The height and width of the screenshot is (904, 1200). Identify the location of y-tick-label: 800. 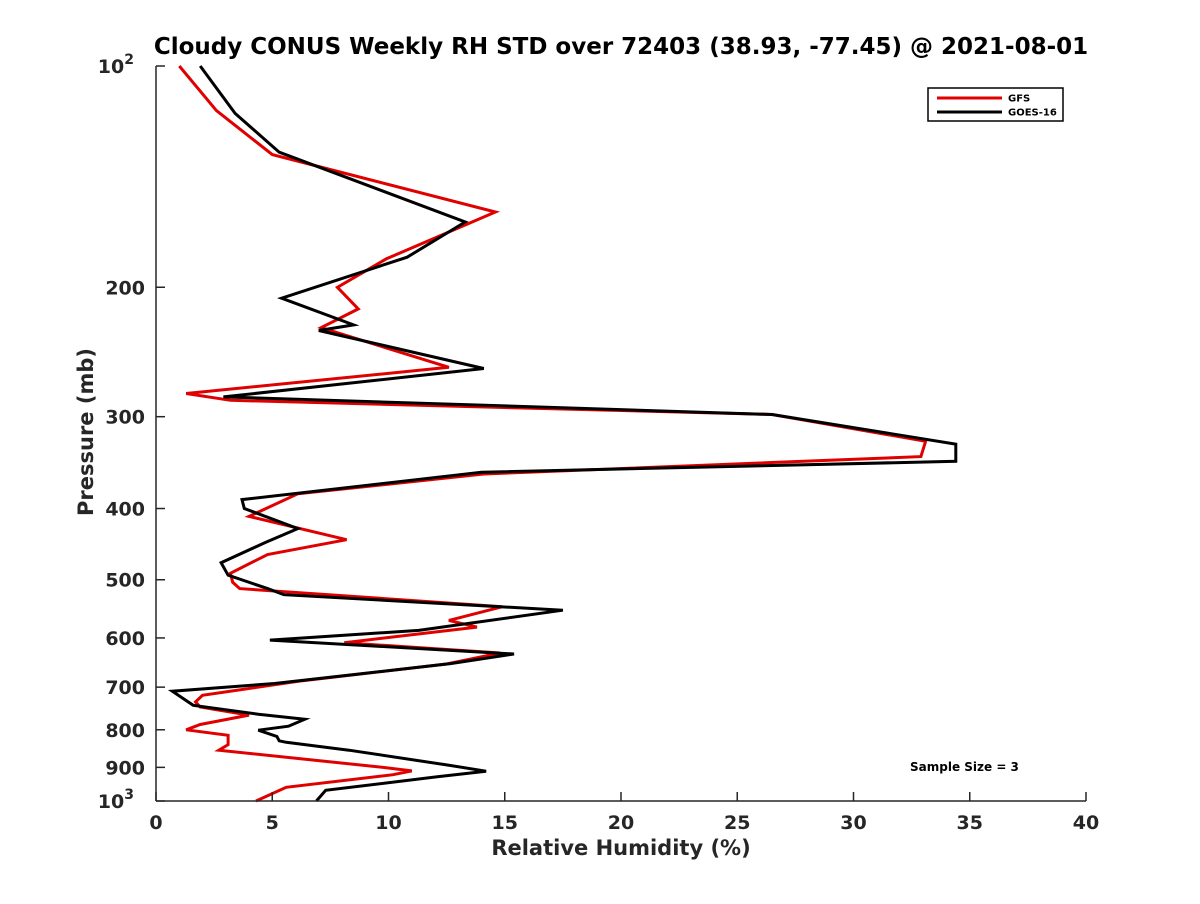
(125, 731).